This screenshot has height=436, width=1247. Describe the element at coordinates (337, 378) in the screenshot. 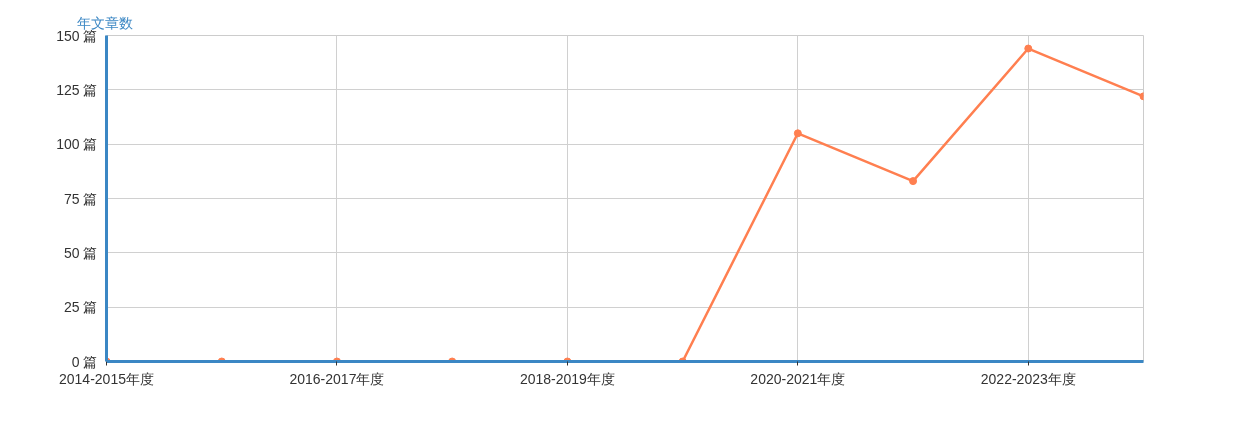

I see `x-tick-label: 2016-2017年度` at that location.